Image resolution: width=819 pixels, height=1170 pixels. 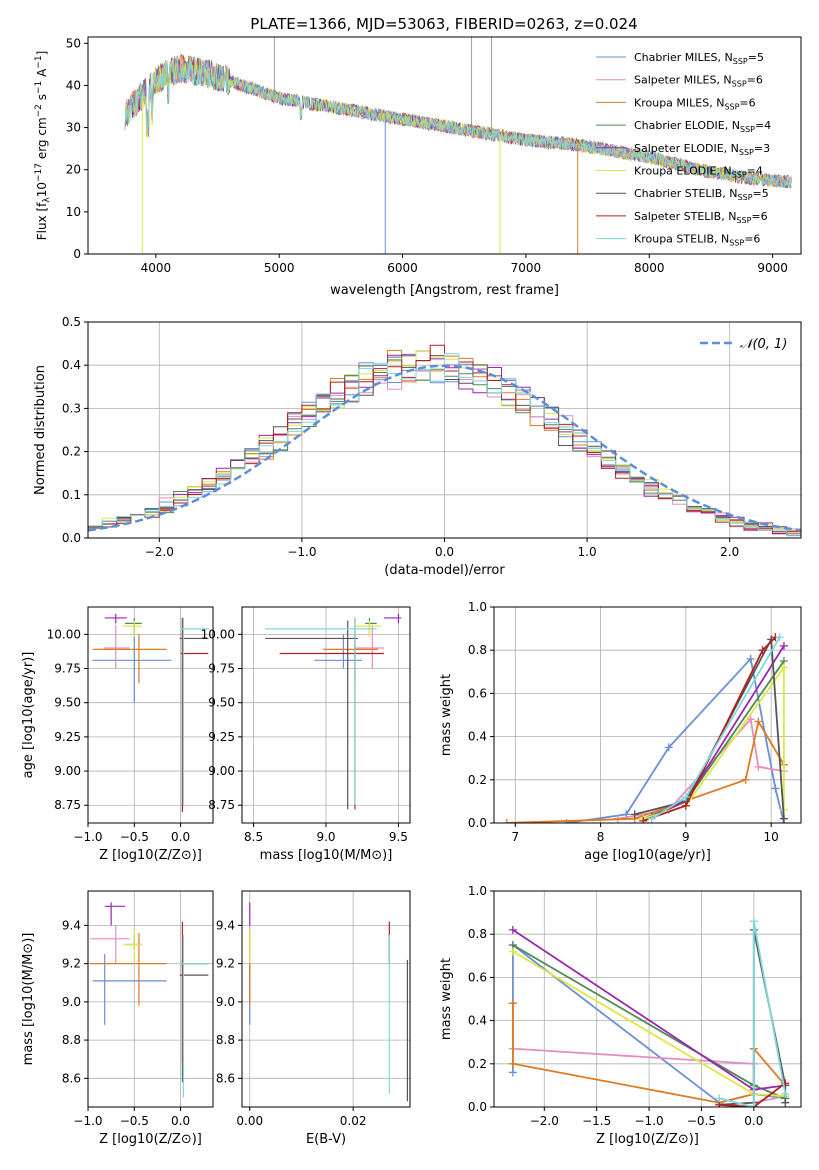 What do you see at coordinates (587, 552) in the screenshot?
I see `x-tick-label: 1.0` at bounding box center [587, 552].